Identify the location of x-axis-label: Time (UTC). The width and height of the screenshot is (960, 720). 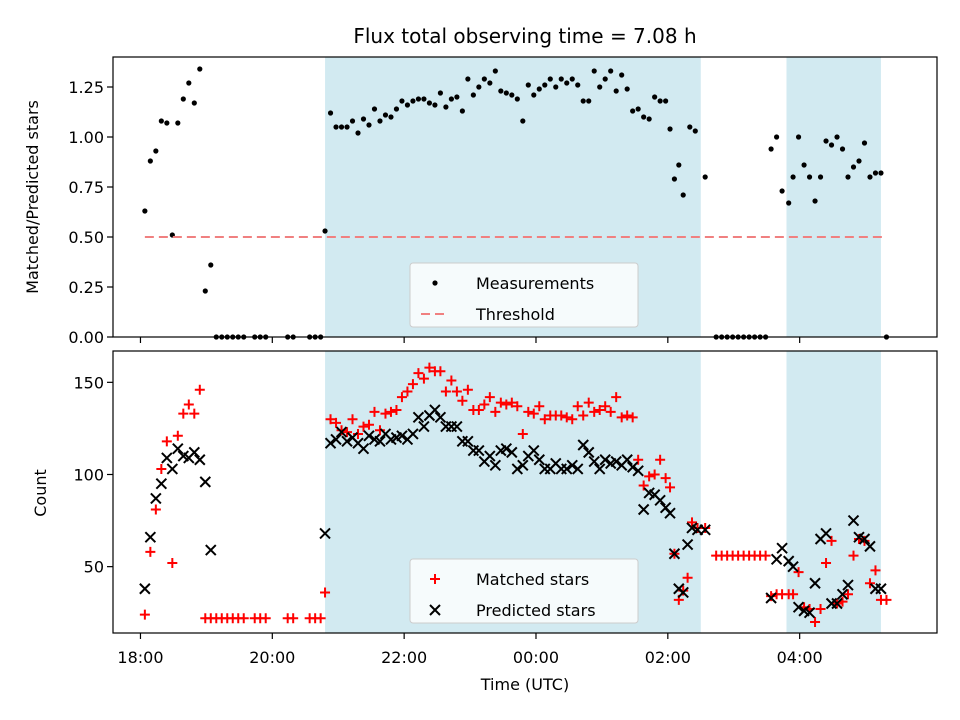
(524, 684).